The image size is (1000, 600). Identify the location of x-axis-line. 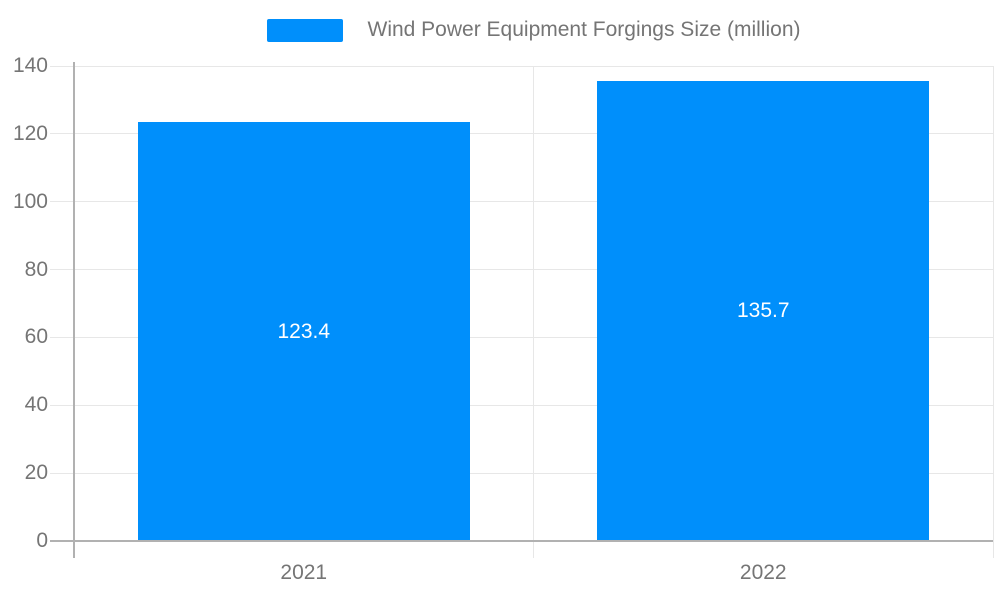
(521, 541).